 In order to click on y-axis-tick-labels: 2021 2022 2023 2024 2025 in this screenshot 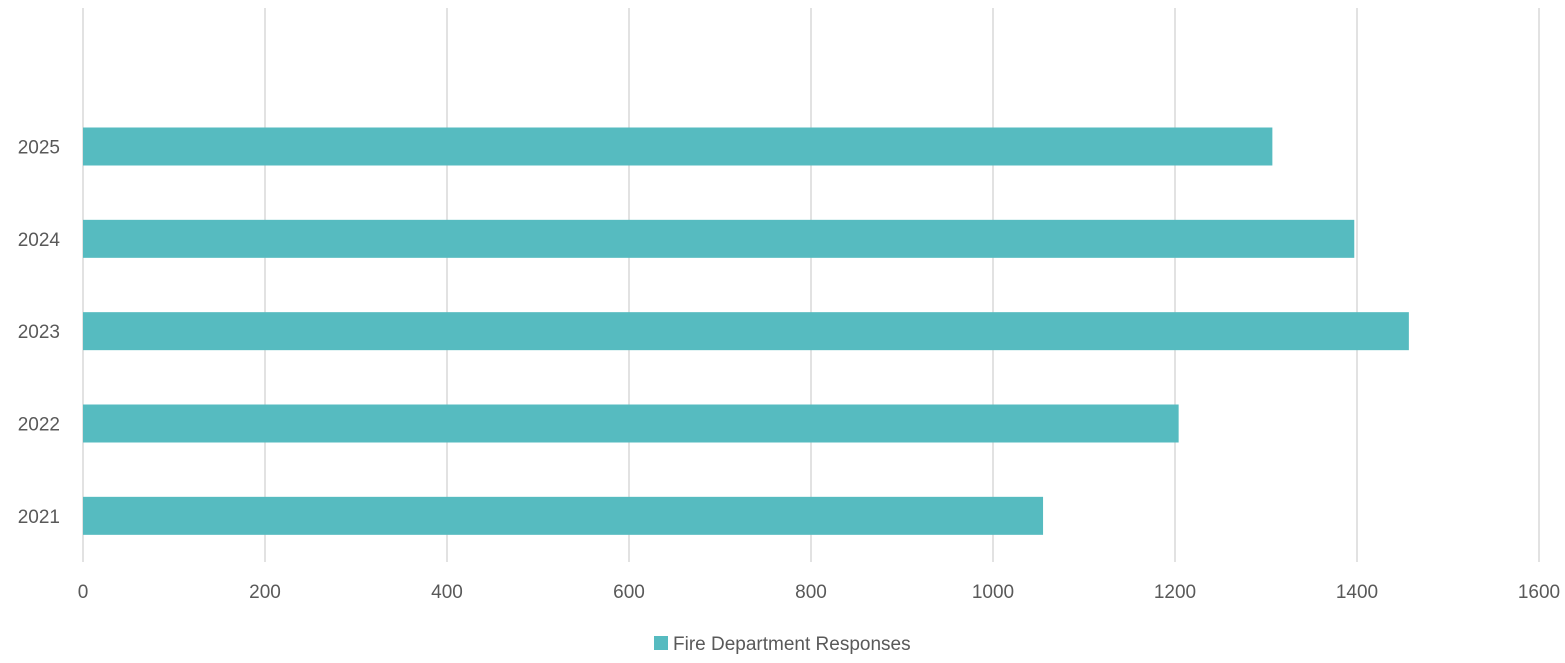, I will do `click(39, 333)`.